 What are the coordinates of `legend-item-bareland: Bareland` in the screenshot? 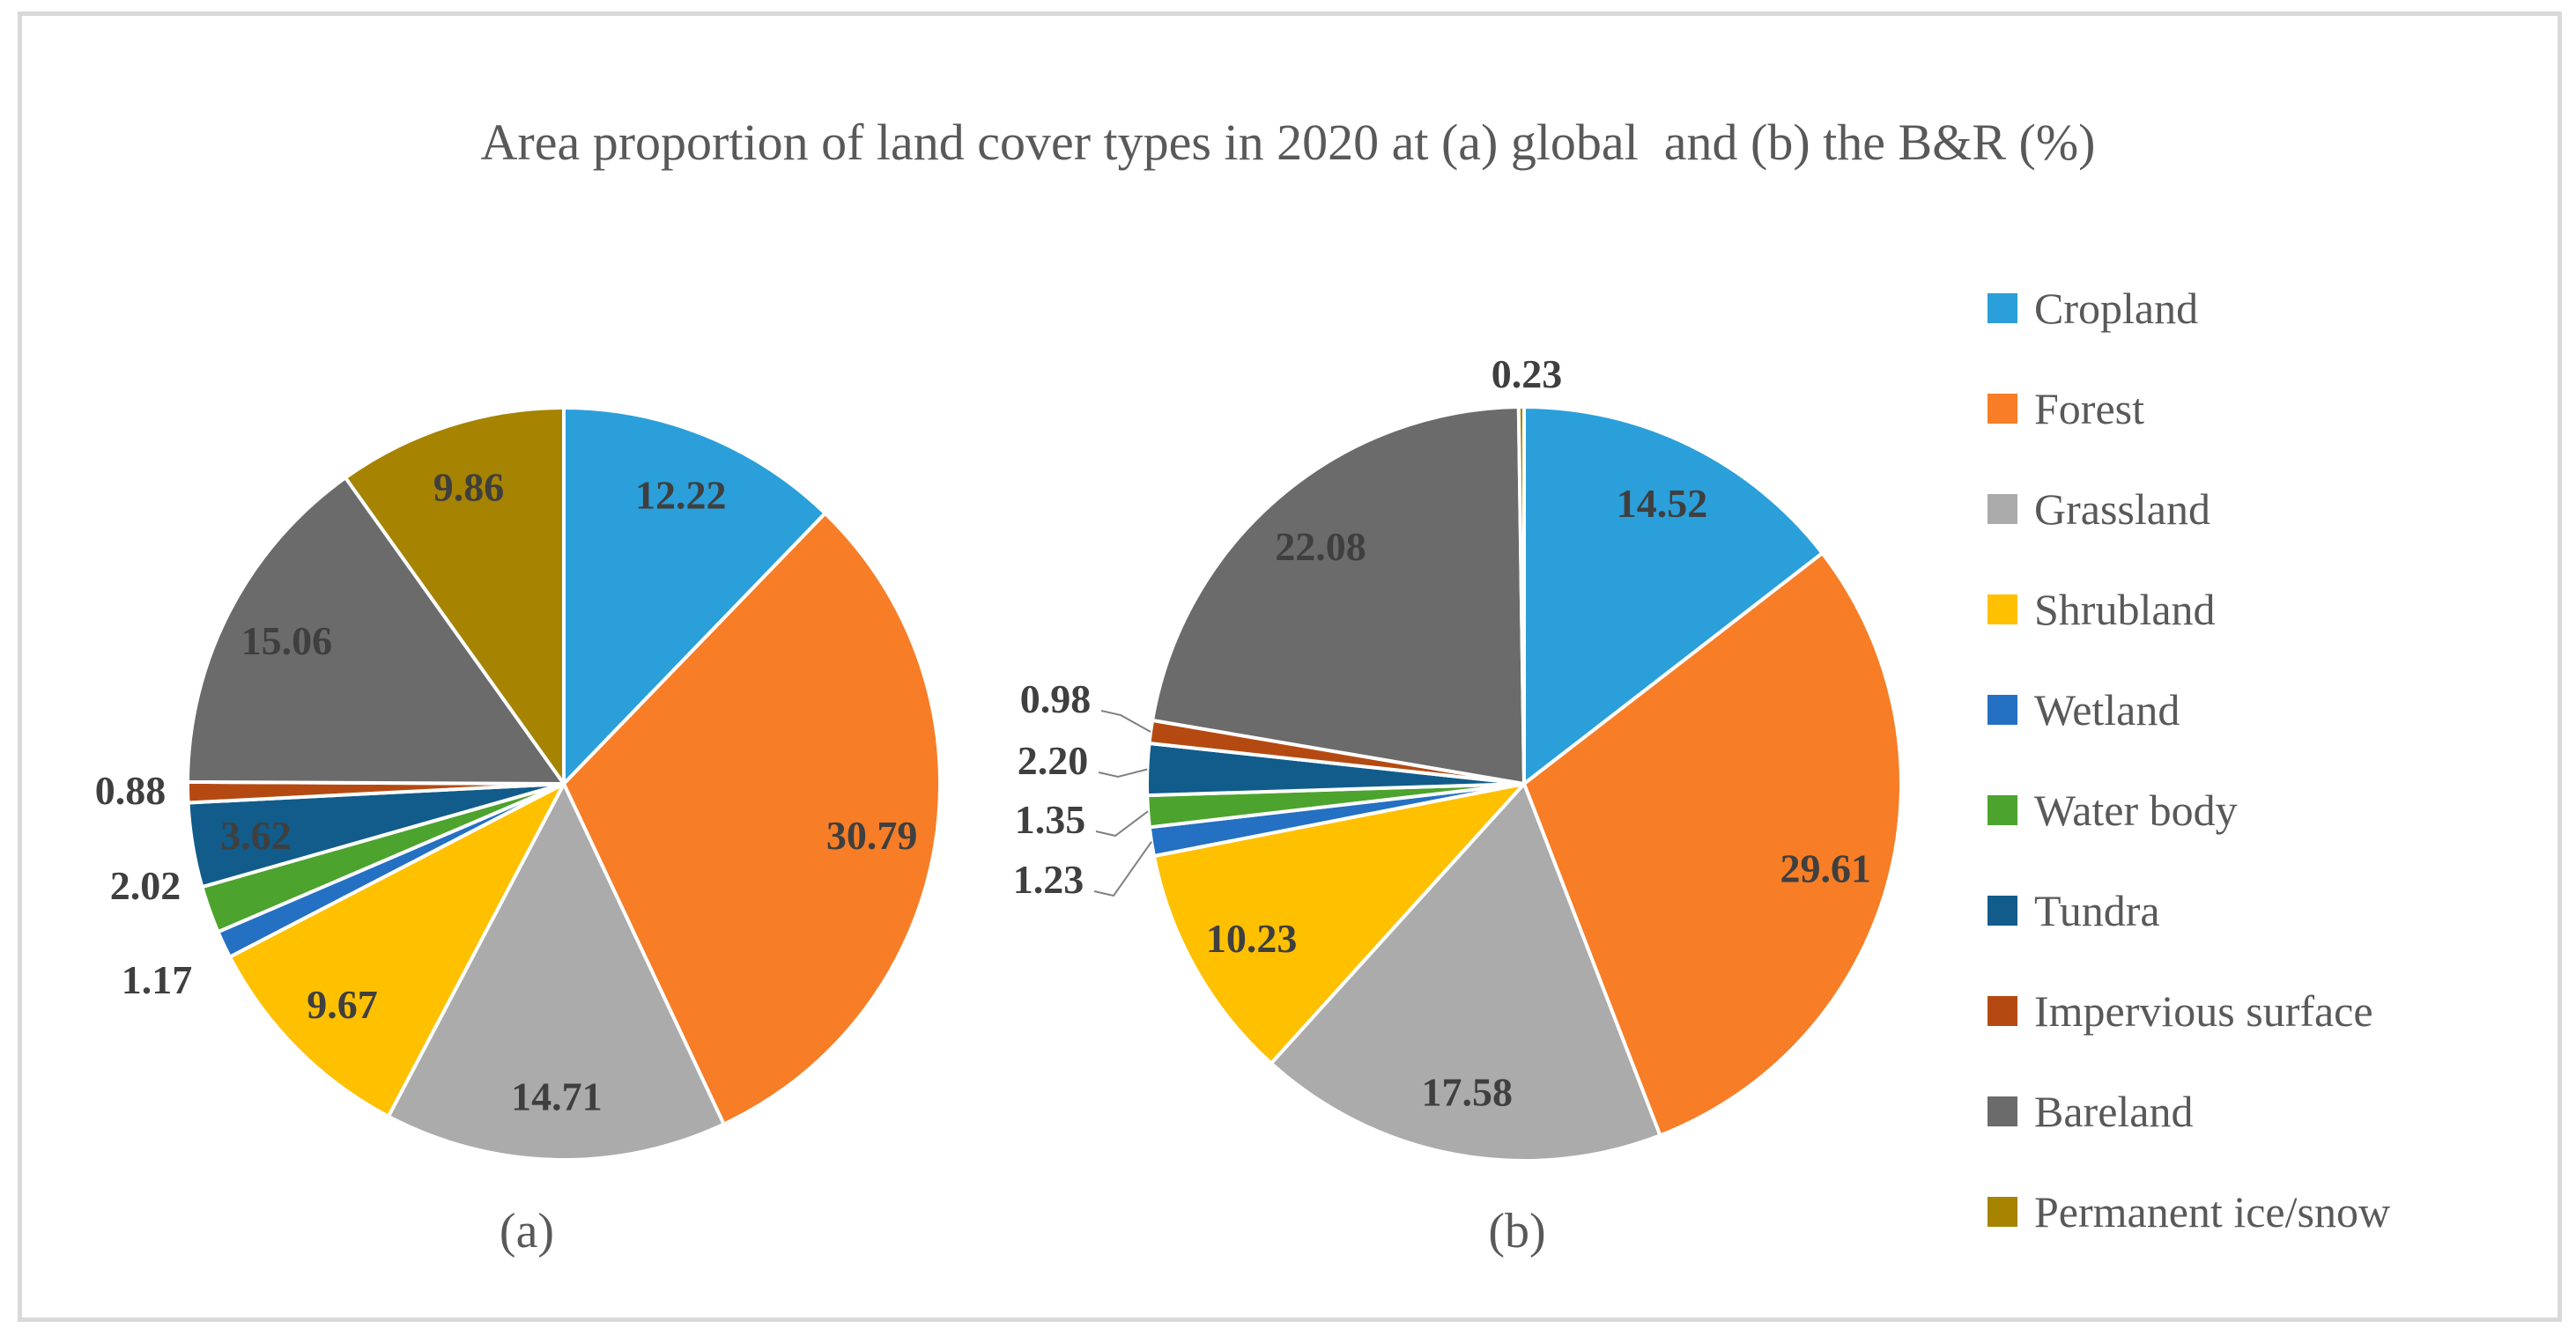 It's located at (2189, 1111).